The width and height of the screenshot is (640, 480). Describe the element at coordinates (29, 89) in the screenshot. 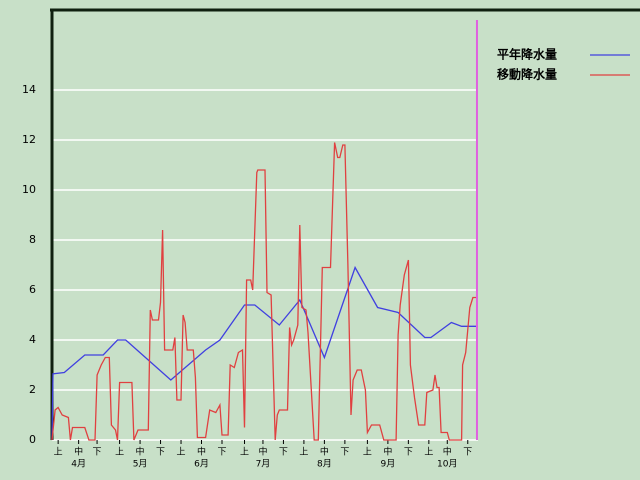

I see `y-tick-label: 14` at that location.